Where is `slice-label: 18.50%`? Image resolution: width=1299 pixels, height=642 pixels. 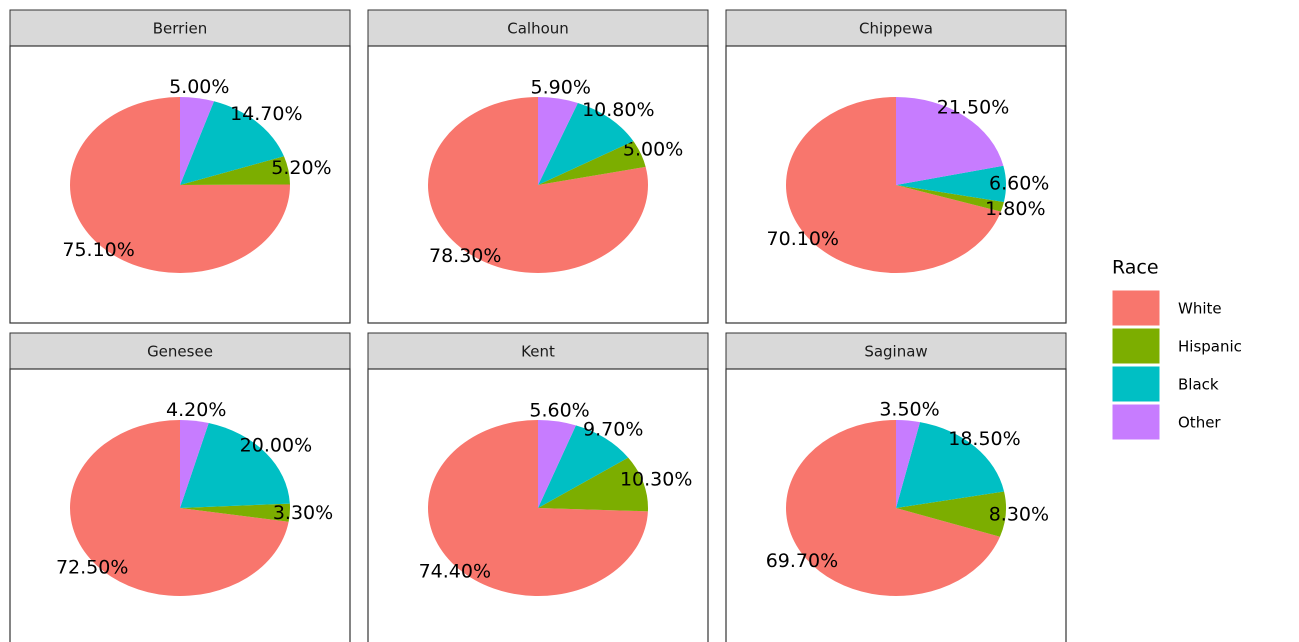 slice-label: 18.50% is located at coordinates (984, 439).